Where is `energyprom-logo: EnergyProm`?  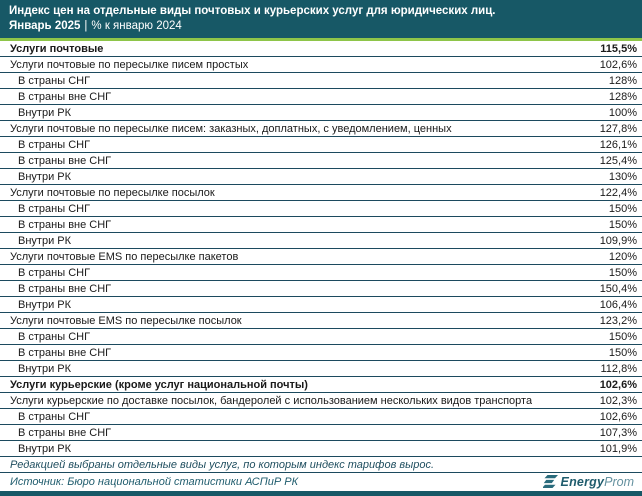
energyprom-logo: EnergyProm is located at coordinates (588, 481).